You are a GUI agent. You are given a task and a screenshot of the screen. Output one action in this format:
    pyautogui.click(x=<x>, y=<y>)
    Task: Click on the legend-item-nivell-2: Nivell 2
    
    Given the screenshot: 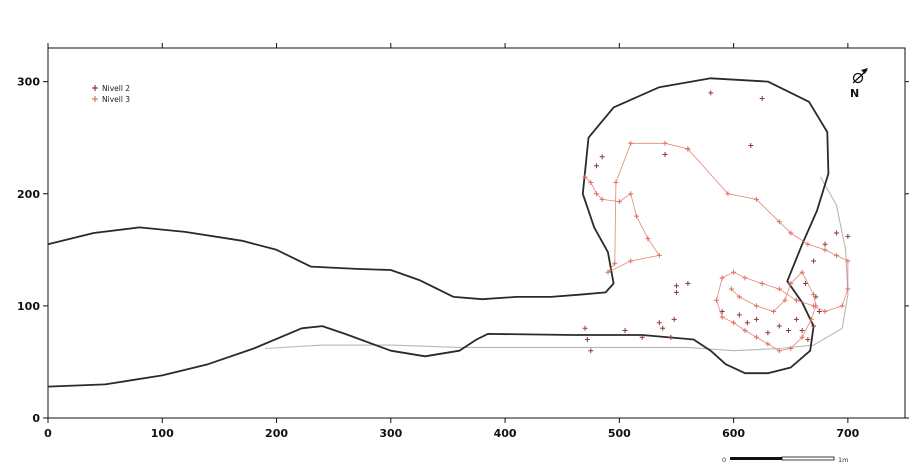 What is the action you would take?
    pyautogui.click(x=111, y=88)
    